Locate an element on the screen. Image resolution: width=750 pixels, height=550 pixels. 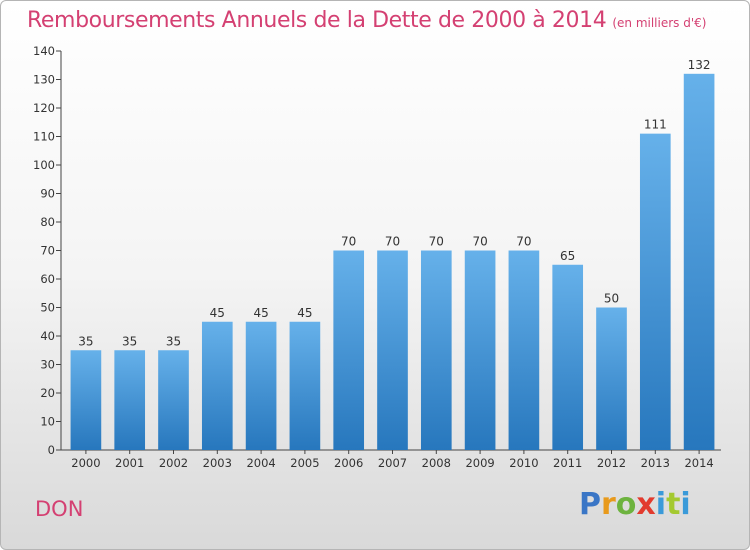
bar-value-label: 132 is located at coordinates (699, 65).